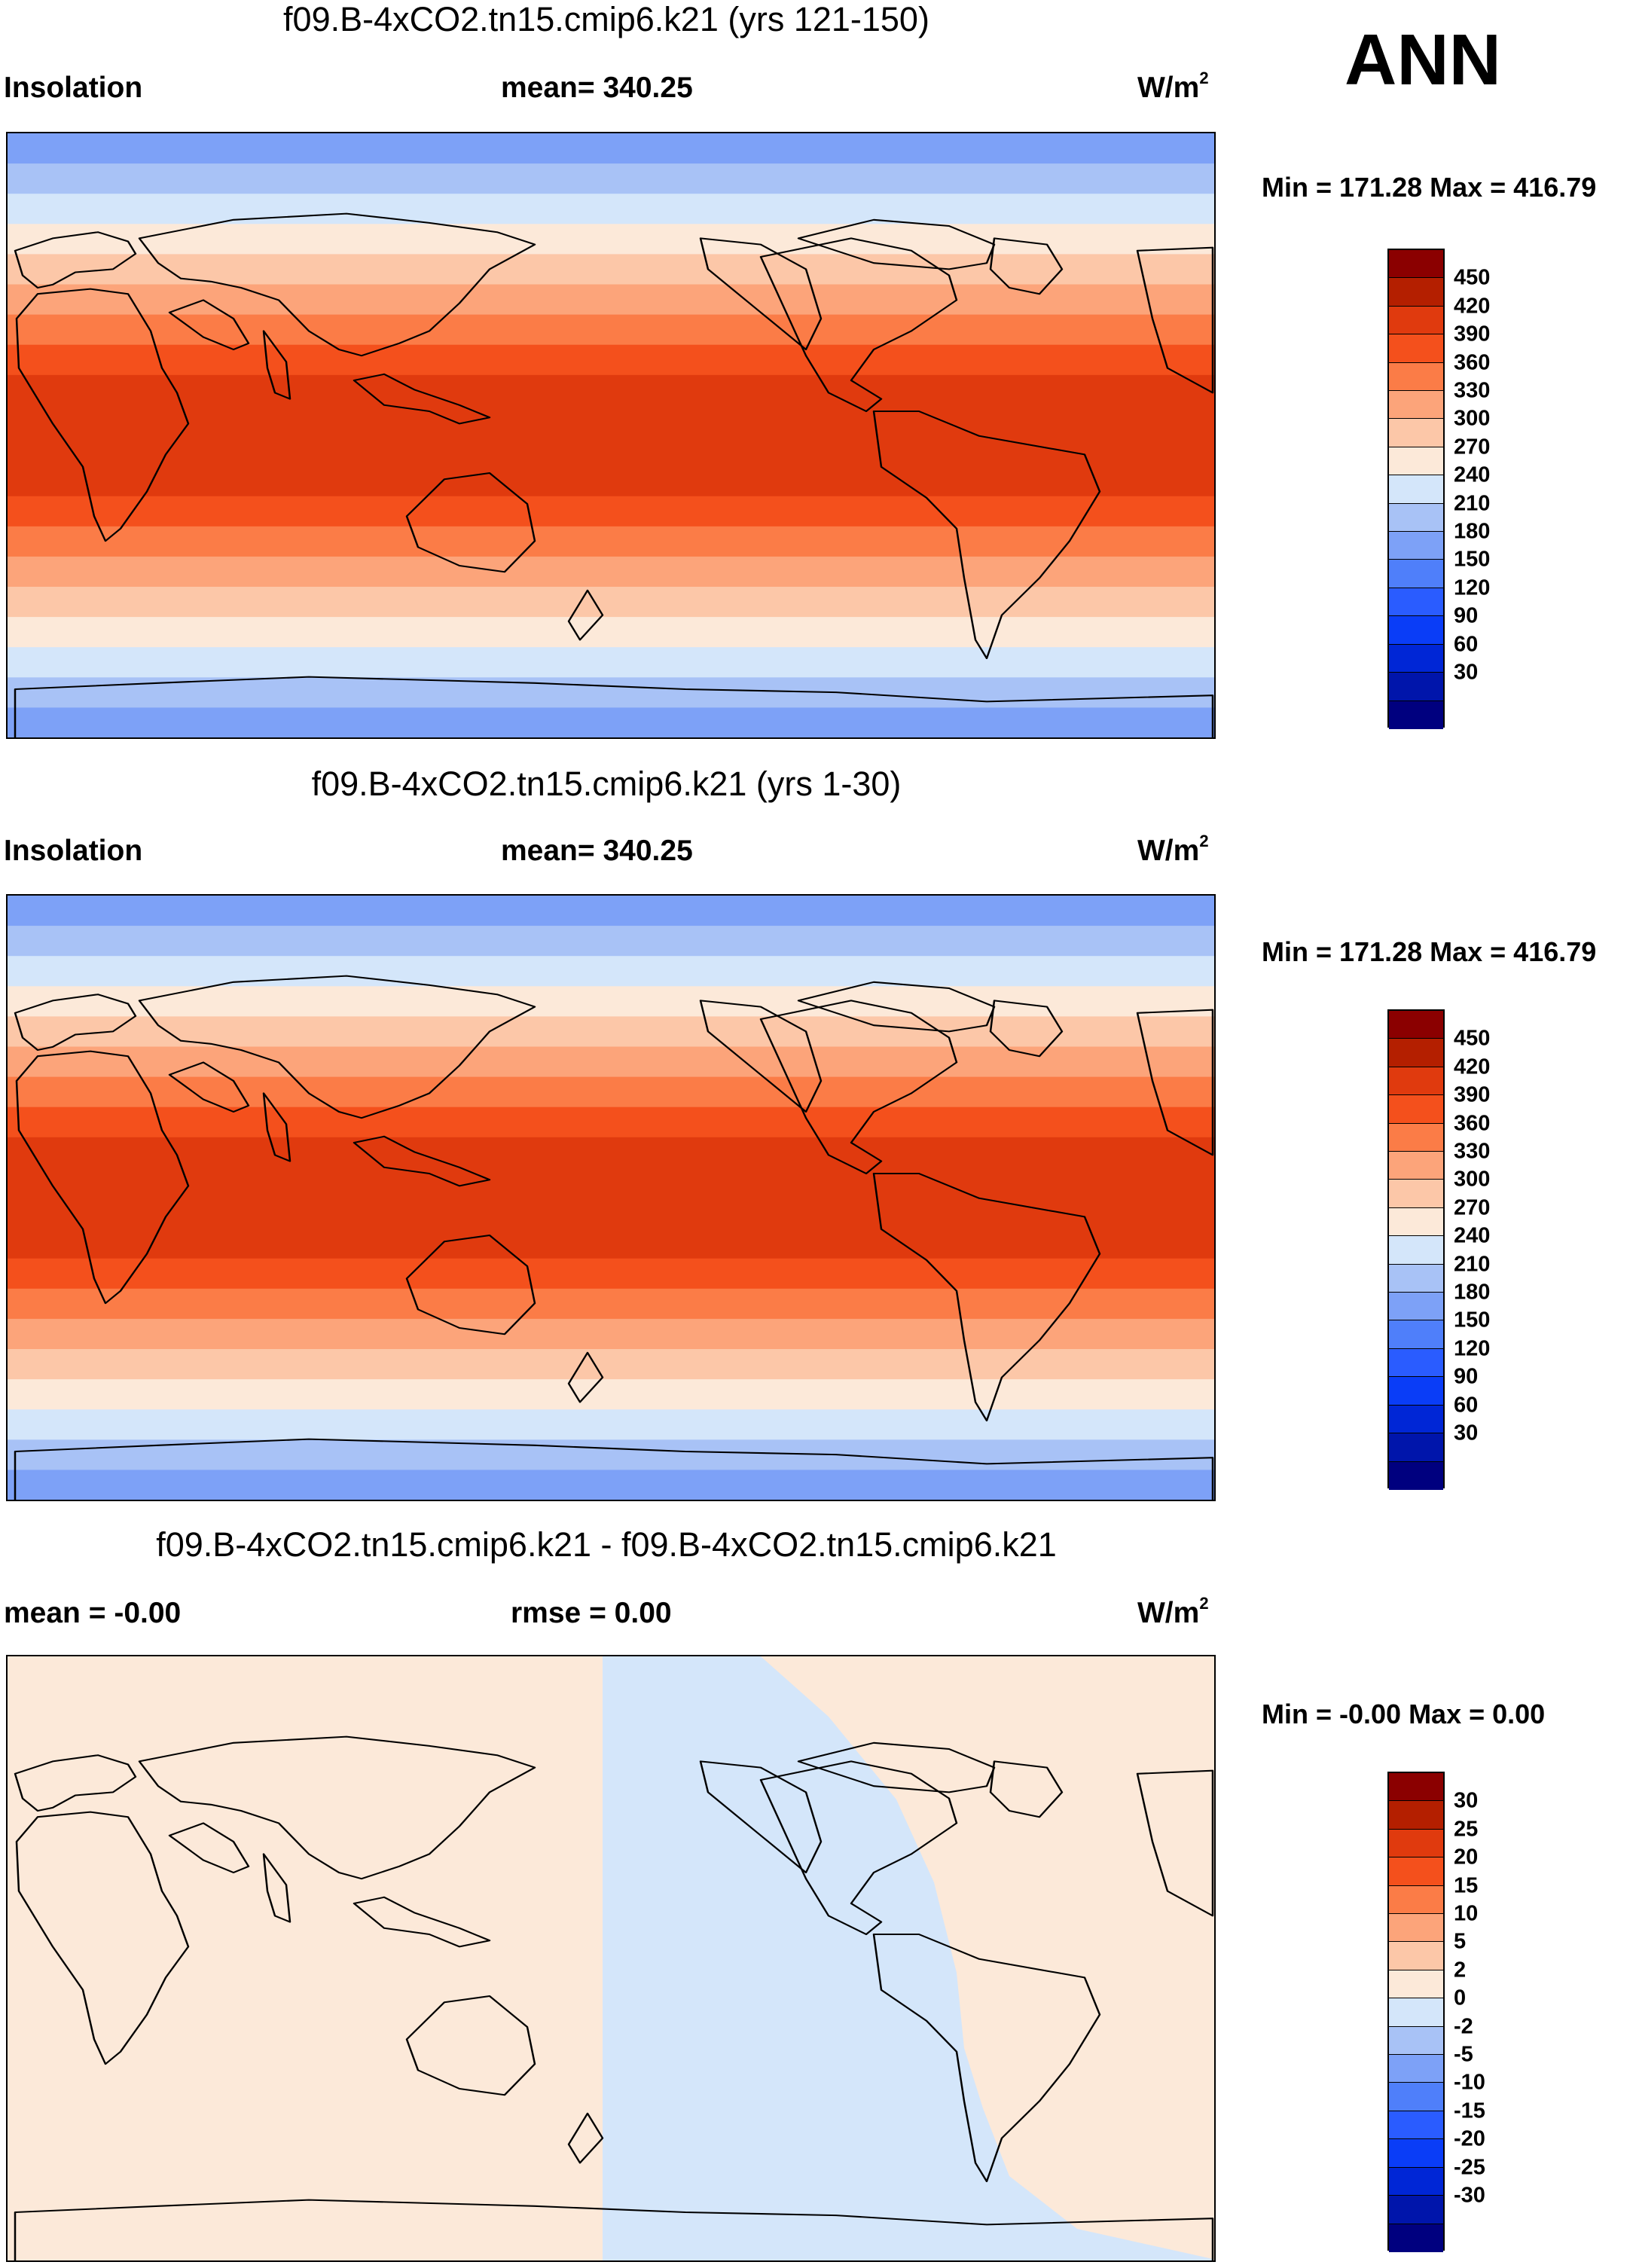 The image size is (1633, 2268). I want to click on panel2-colorbar, so click(1416, 1250).